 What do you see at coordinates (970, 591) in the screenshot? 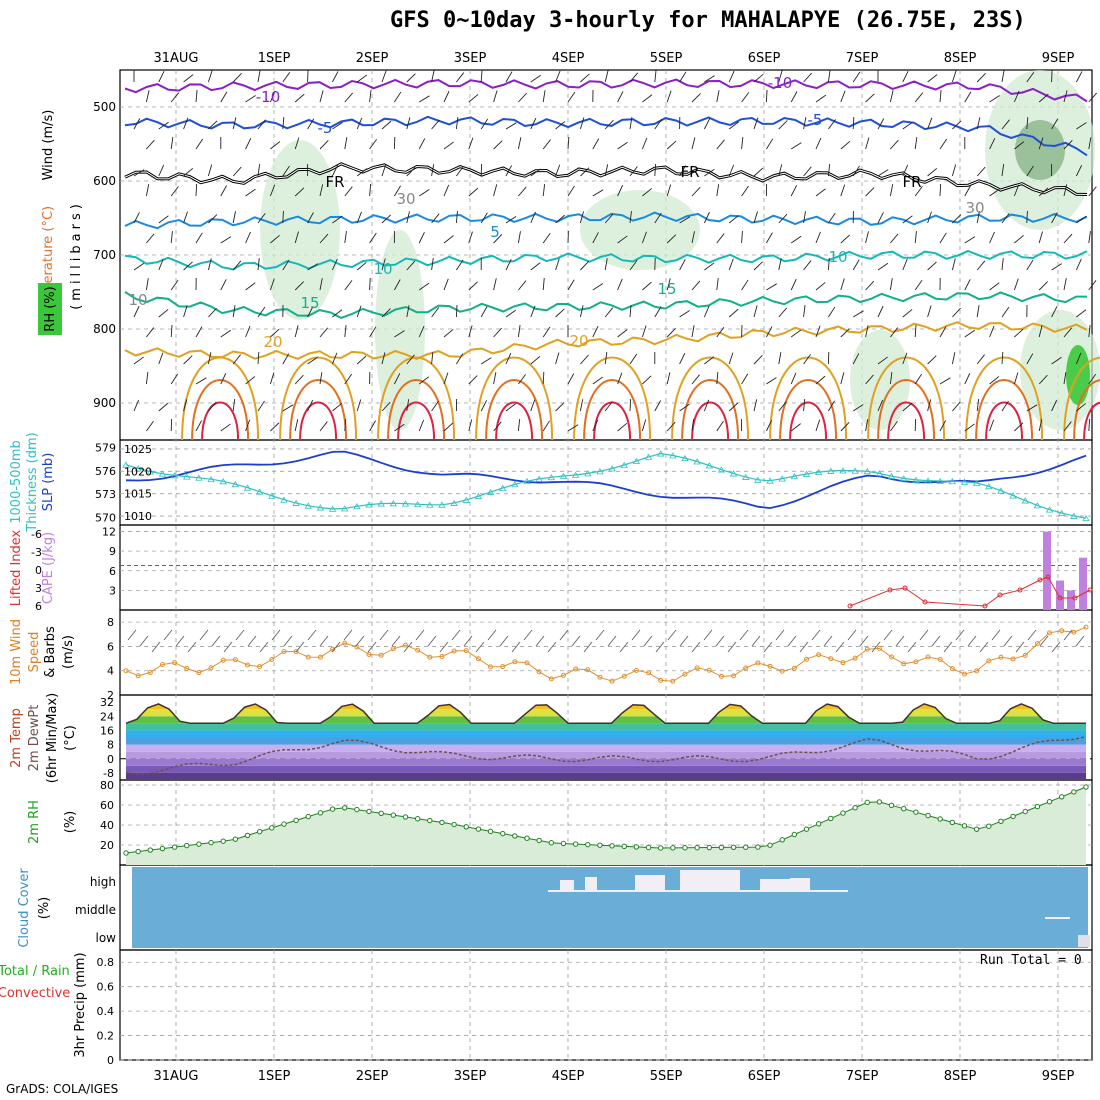
I see `lifted-index-line` at bounding box center [970, 591].